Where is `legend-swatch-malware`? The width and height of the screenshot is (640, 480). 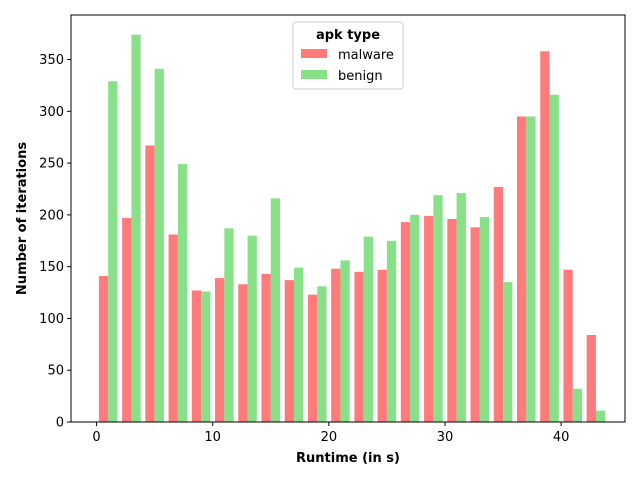 legend-swatch-malware is located at coordinates (314, 53).